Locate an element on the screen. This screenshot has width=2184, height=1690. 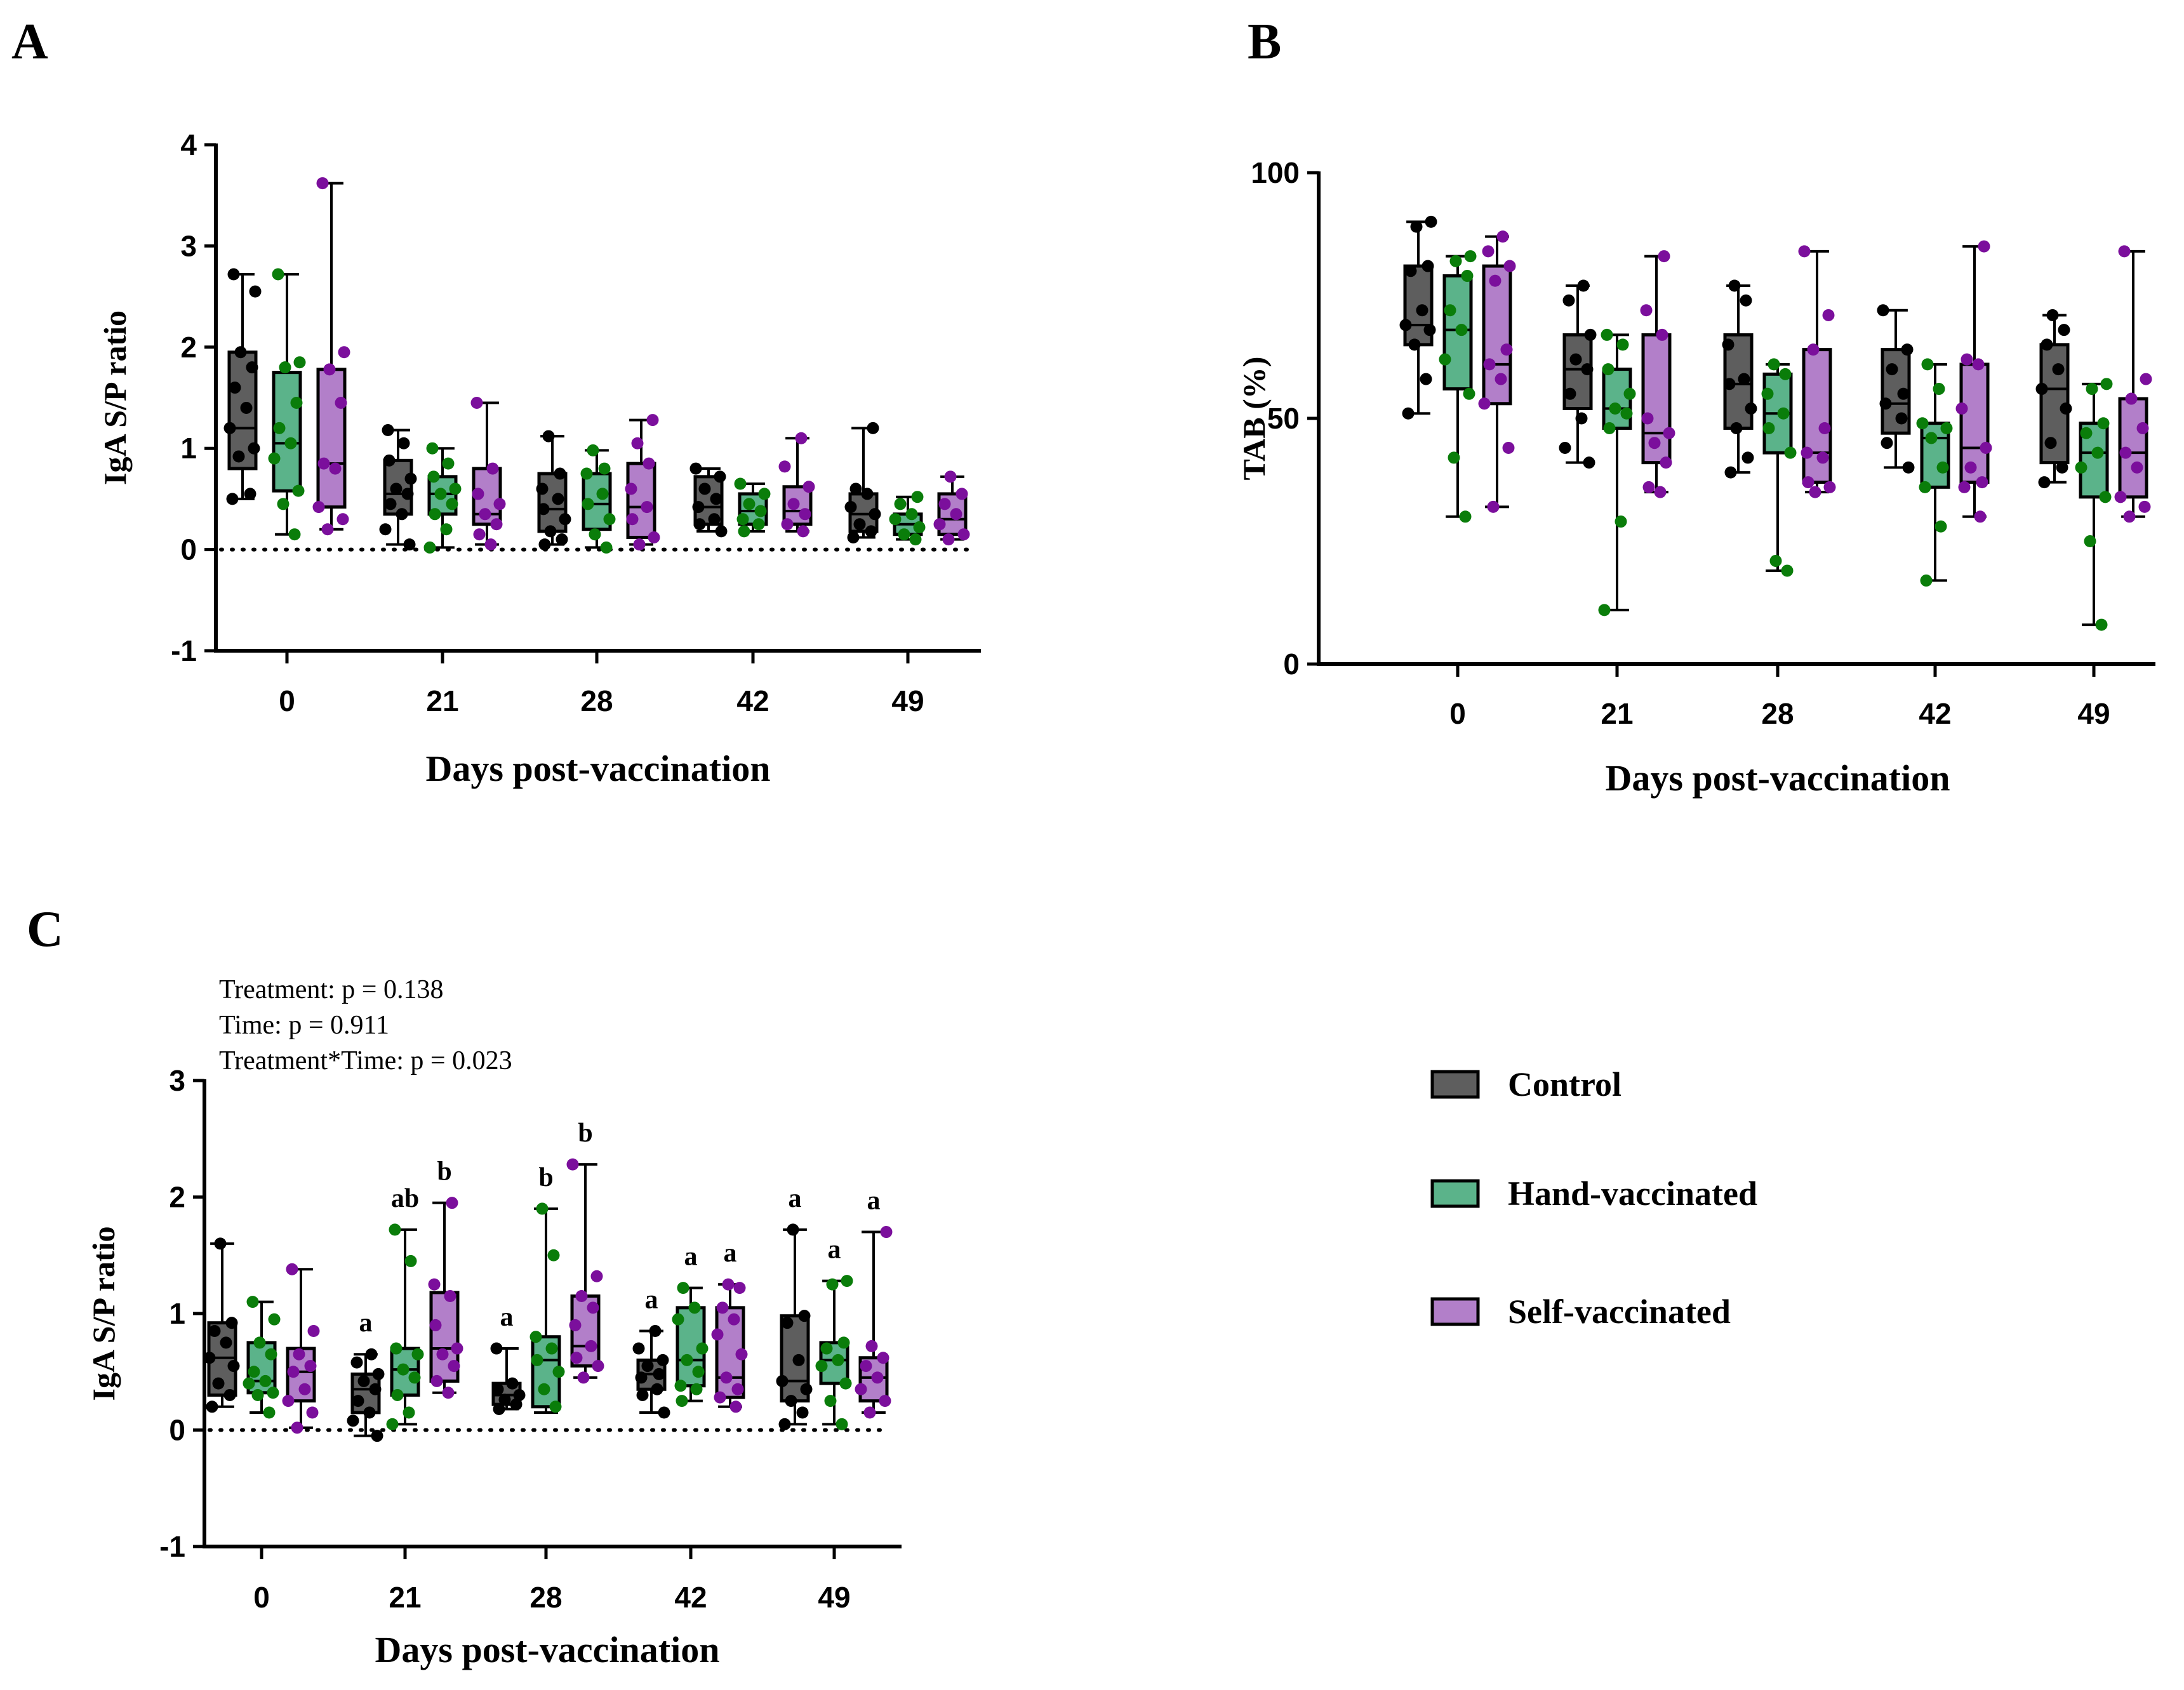
box-body is located at coordinates (641, 500).